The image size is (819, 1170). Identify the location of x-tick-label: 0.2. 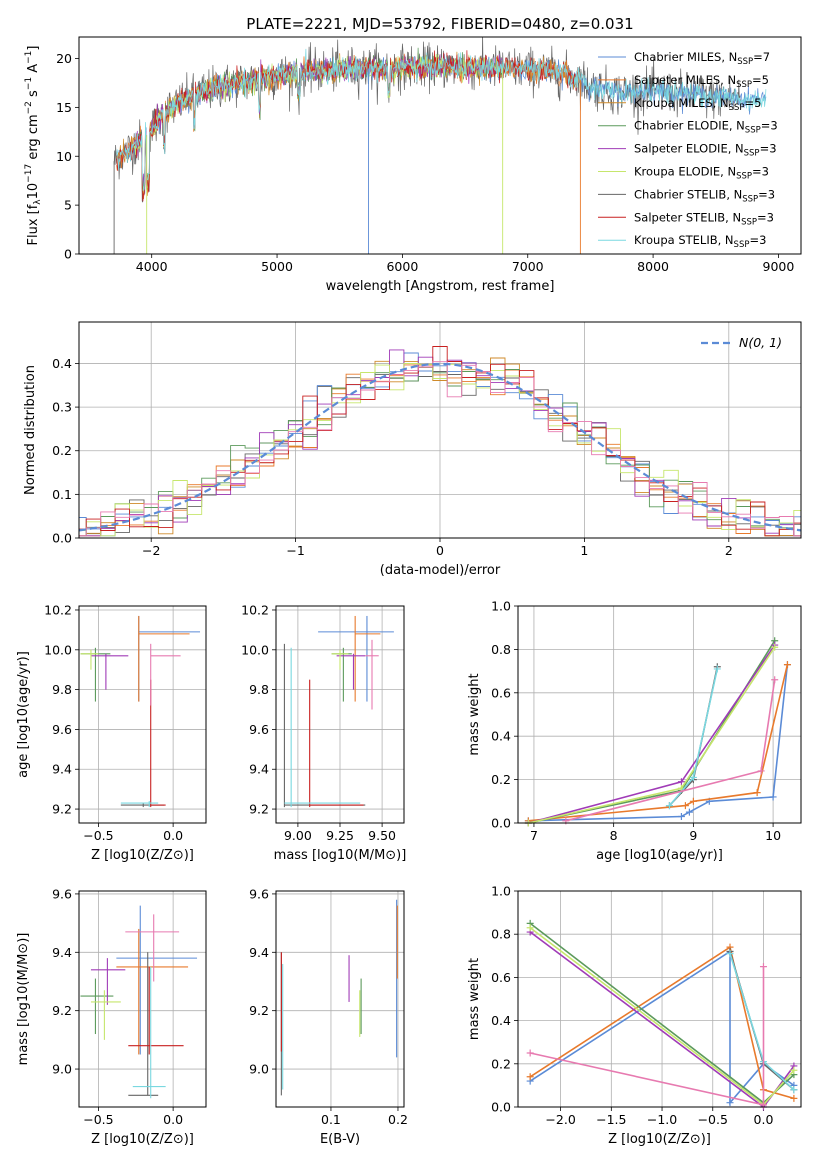
(398, 1119).